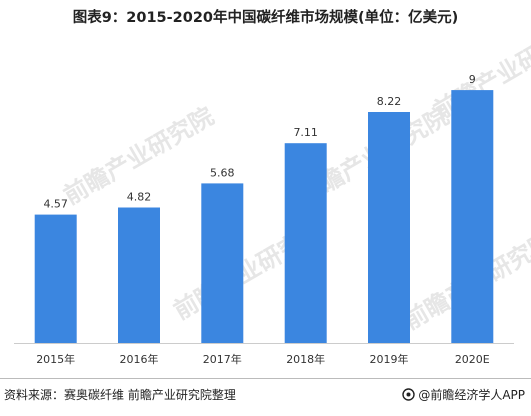  What do you see at coordinates (472, 79) in the screenshot?
I see `value-label: 9` at bounding box center [472, 79].